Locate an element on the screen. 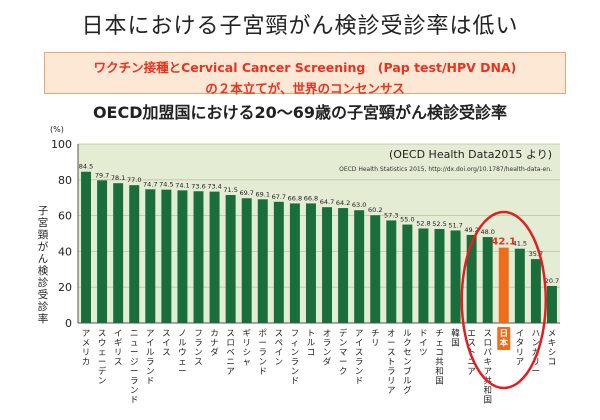  y-axis-label: 子宮頸がん検診受診率 is located at coordinates (43, 265).